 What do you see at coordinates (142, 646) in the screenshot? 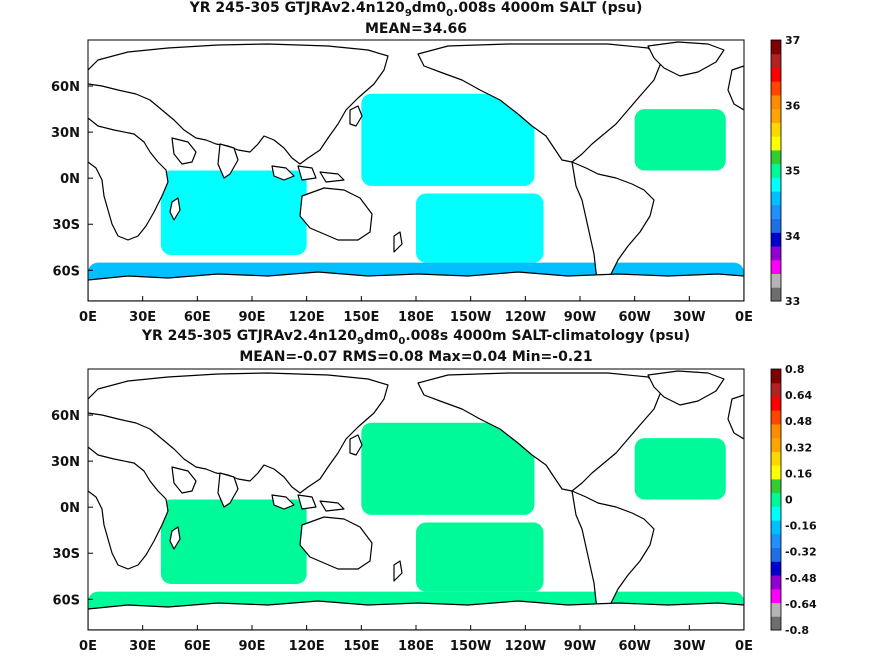
I see `bottom-x-tick-label: 30E` at bounding box center [142, 646].